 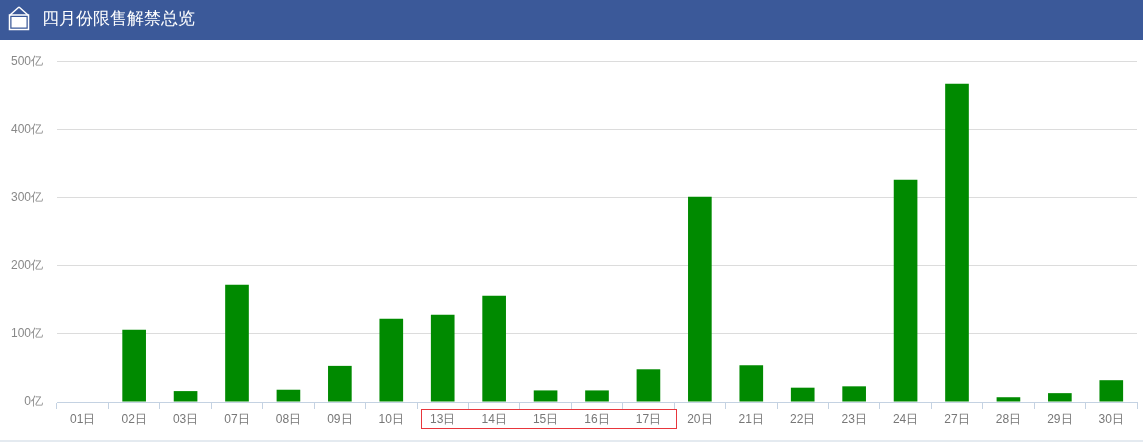 What do you see at coordinates (1060, 418) in the screenshot?
I see `x-tick-label: 29日` at bounding box center [1060, 418].